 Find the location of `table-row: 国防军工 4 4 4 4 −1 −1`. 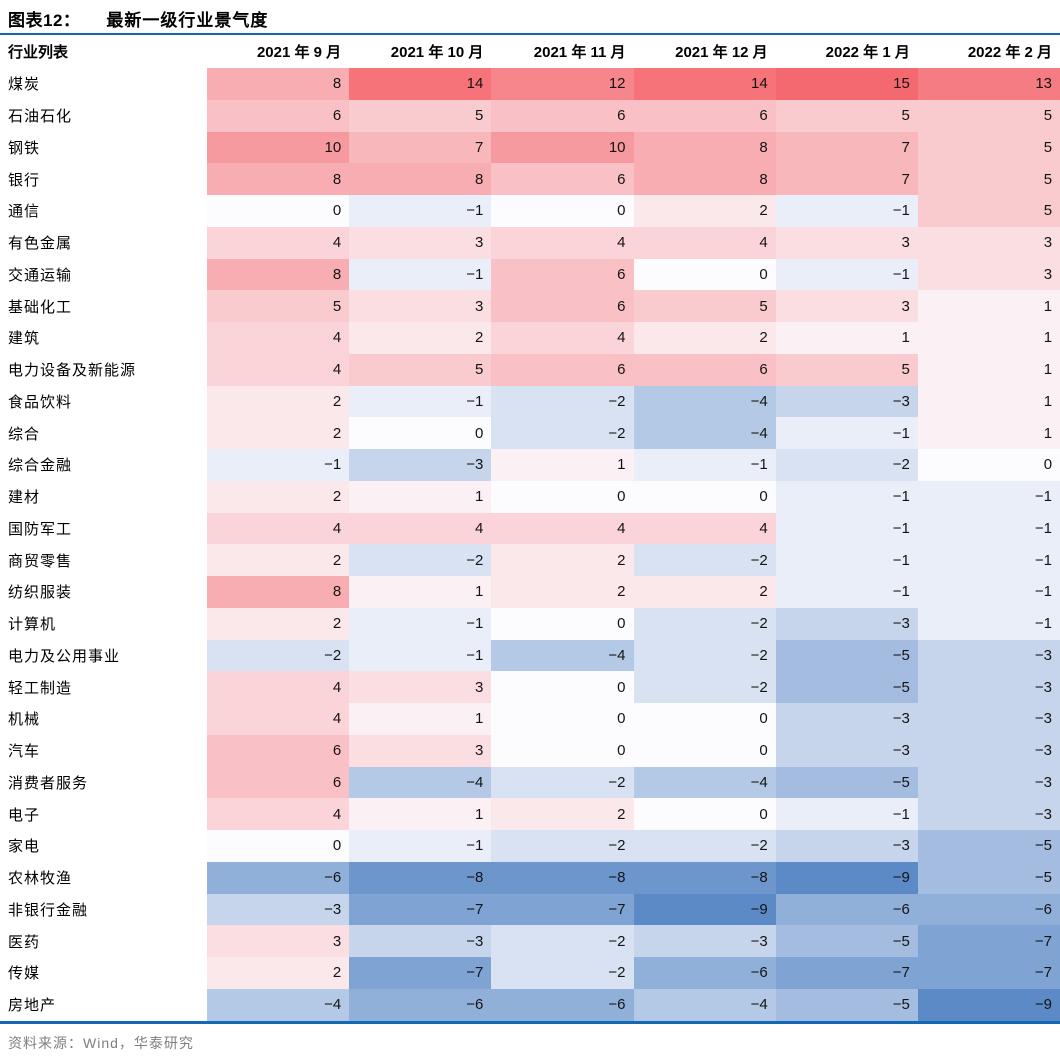

table-row: 国防军工 4 4 4 4 −1 −1 is located at coordinates (530, 528).